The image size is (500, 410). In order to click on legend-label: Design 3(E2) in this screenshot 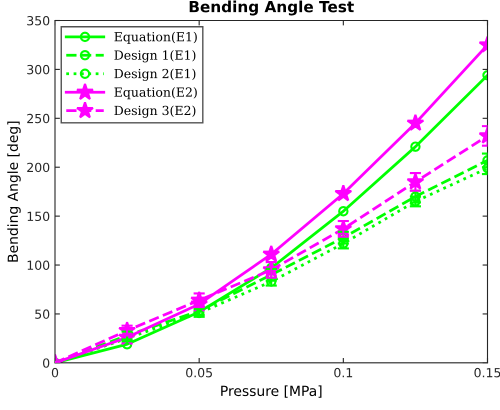, I will do `click(155, 111)`.